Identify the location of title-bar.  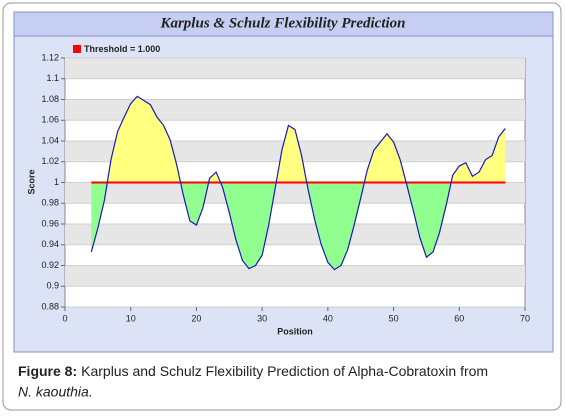
(283, 24).